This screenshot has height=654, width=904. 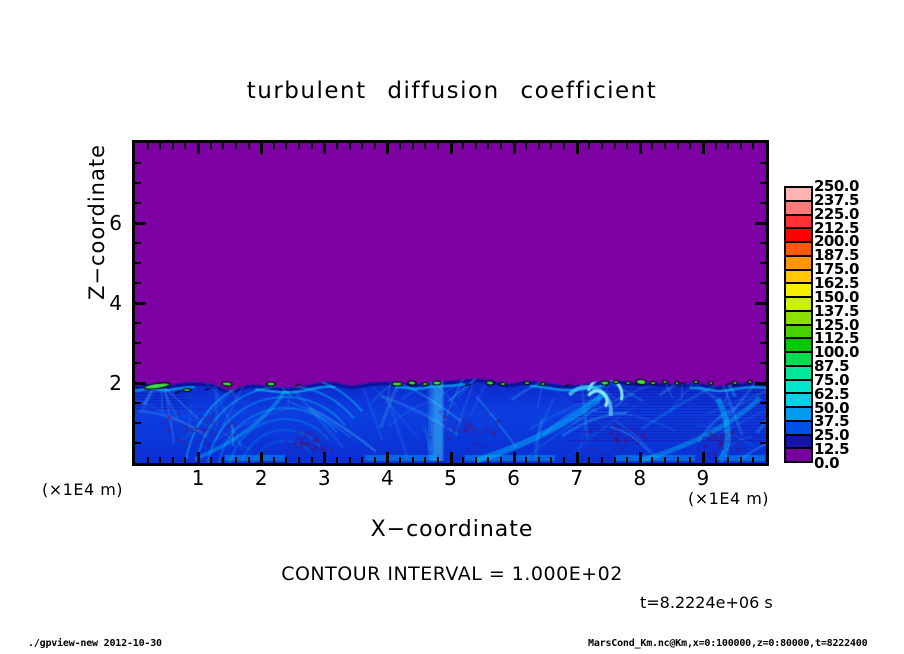 What do you see at coordinates (836, 296) in the screenshot?
I see `colorbar-label: 150.0` at bounding box center [836, 296].